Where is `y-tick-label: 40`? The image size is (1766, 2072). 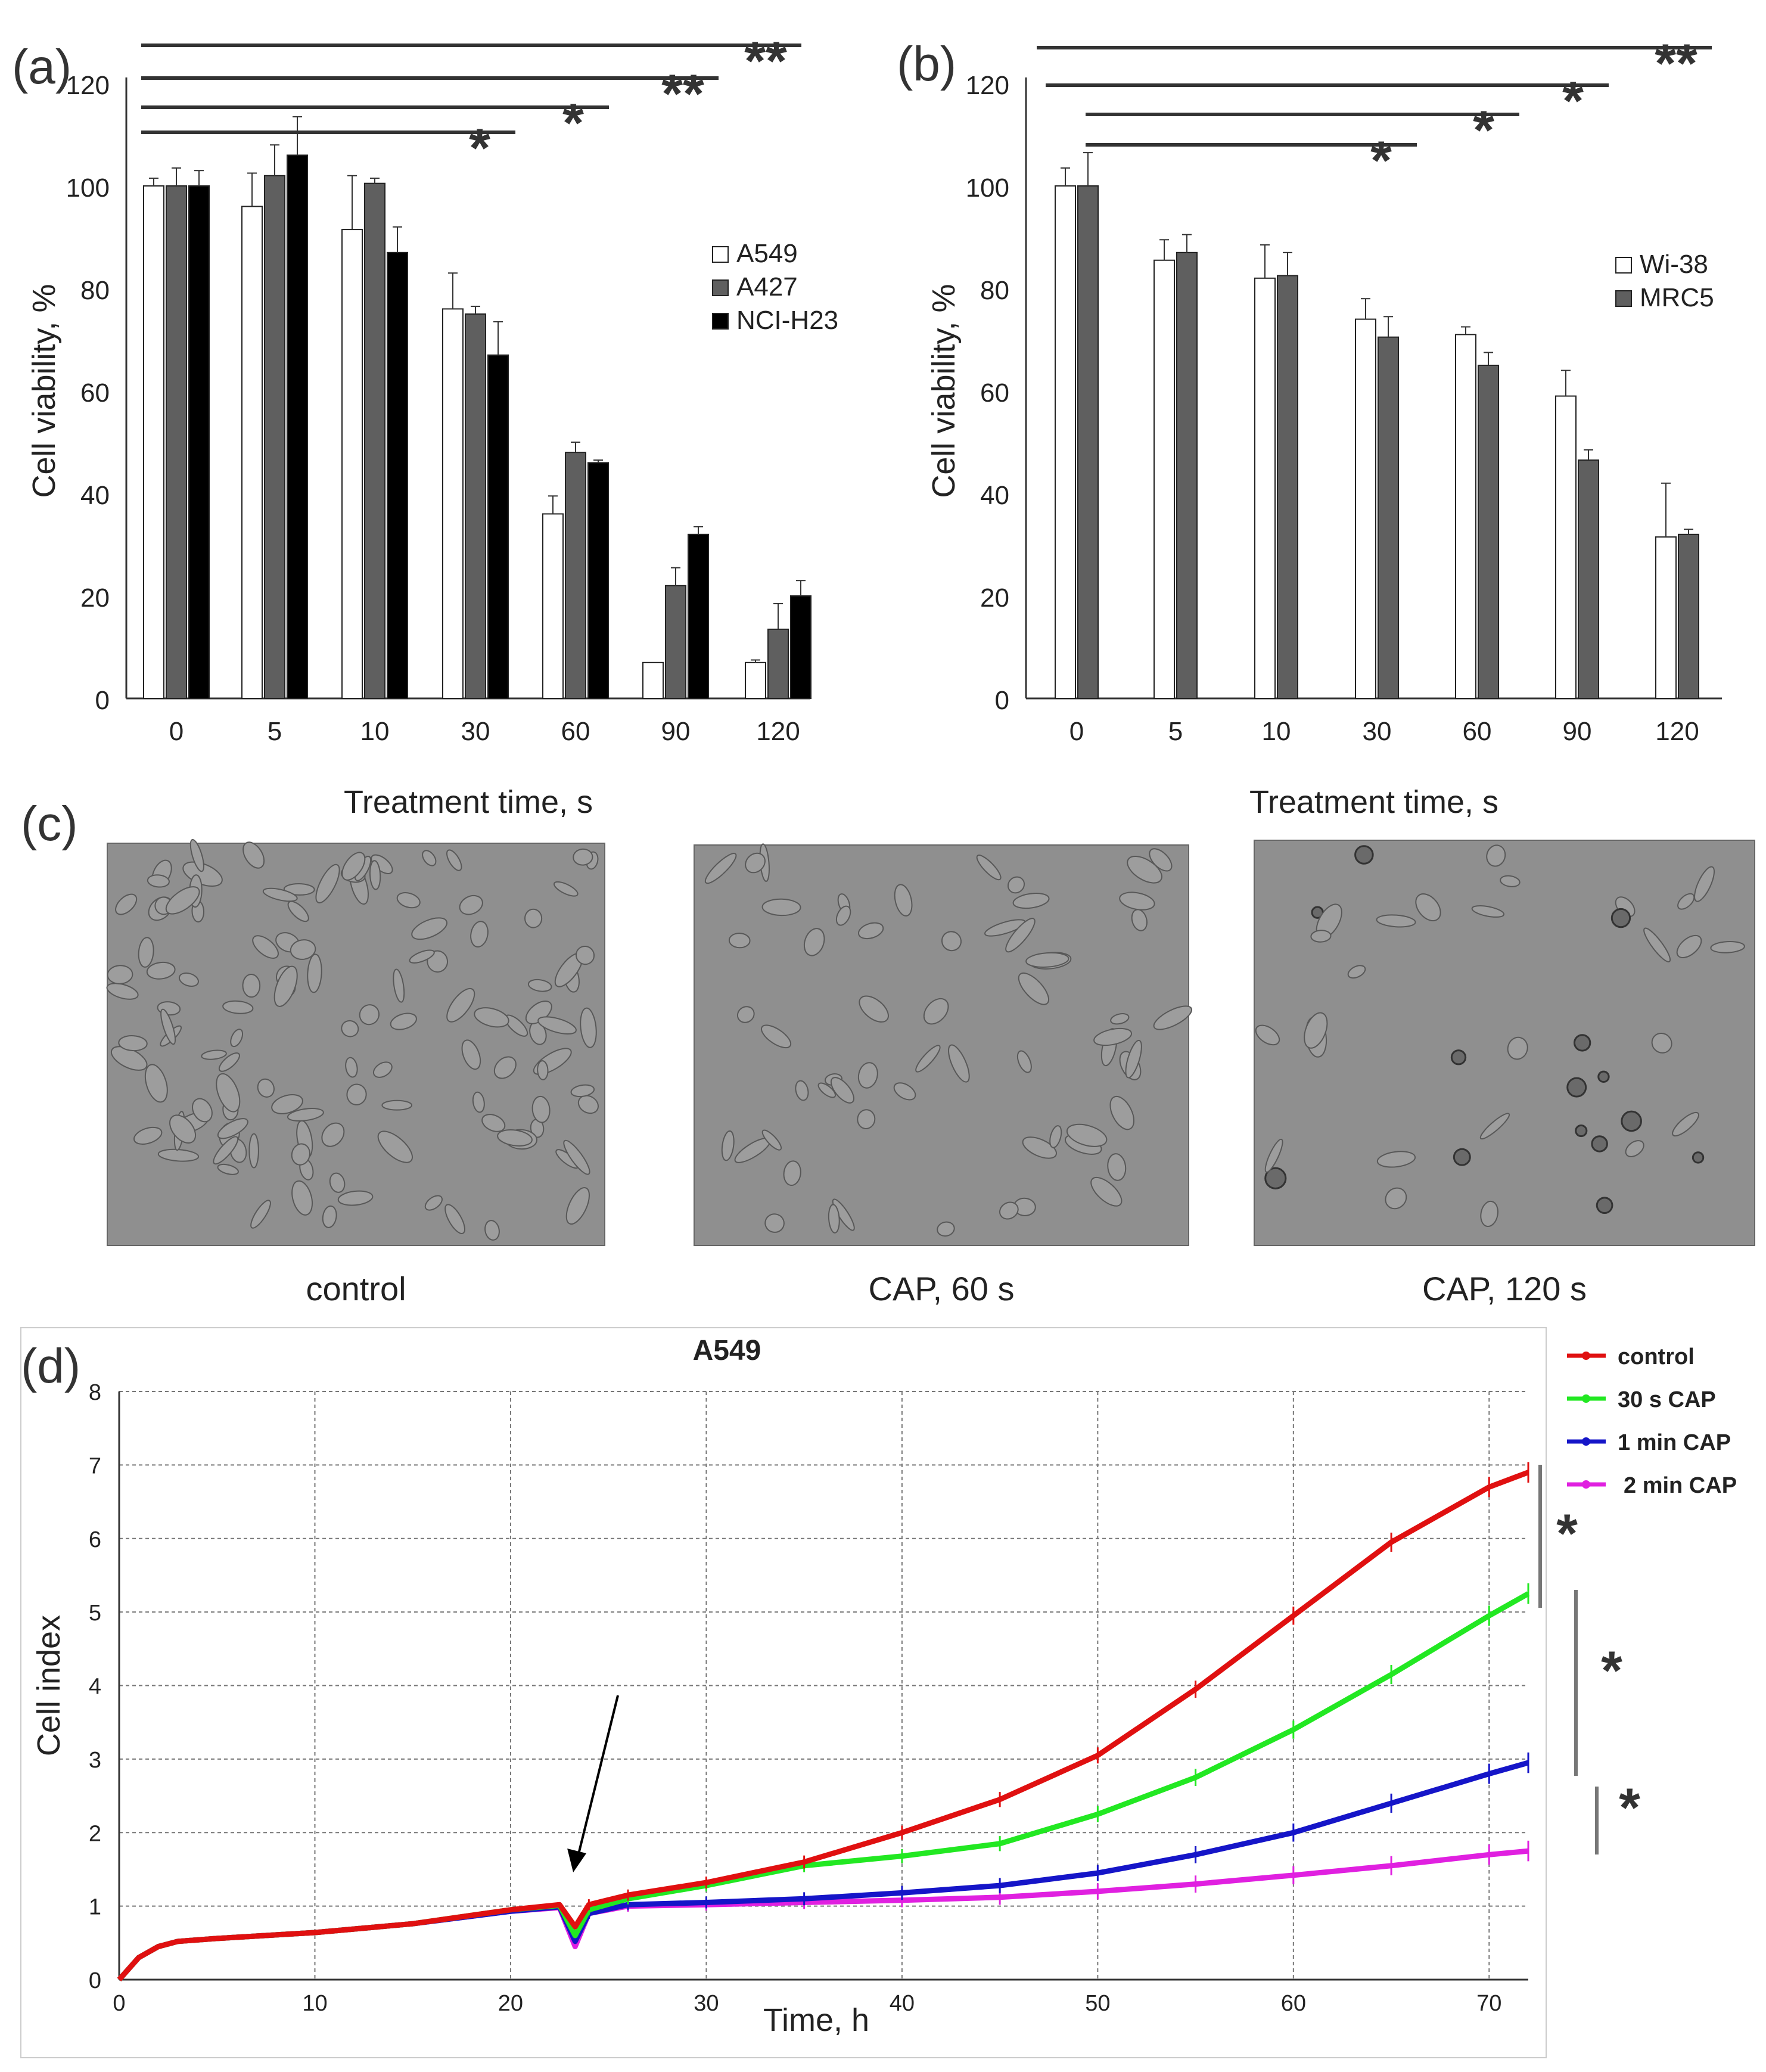
y-tick-label: 40 is located at coordinates (995, 495).